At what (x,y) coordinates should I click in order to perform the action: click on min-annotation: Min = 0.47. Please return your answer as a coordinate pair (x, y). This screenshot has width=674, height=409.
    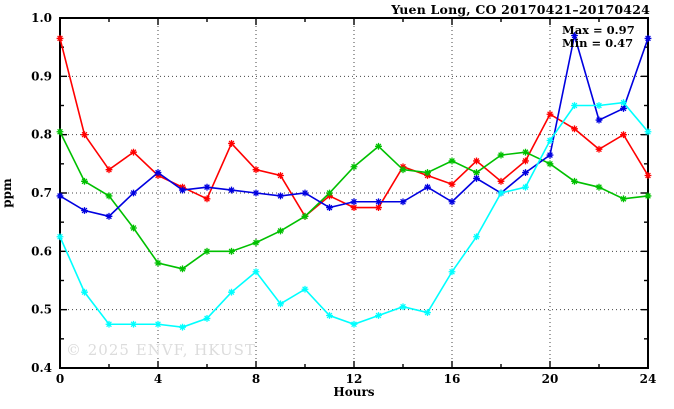
    Looking at the image, I should click on (598, 42).